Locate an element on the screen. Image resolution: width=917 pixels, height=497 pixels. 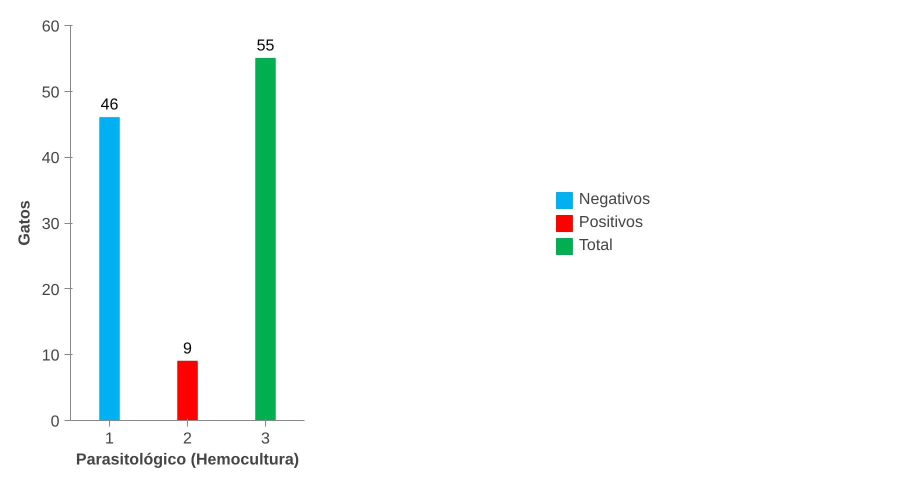
y-tick-label: 60 is located at coordinates (51, 27).